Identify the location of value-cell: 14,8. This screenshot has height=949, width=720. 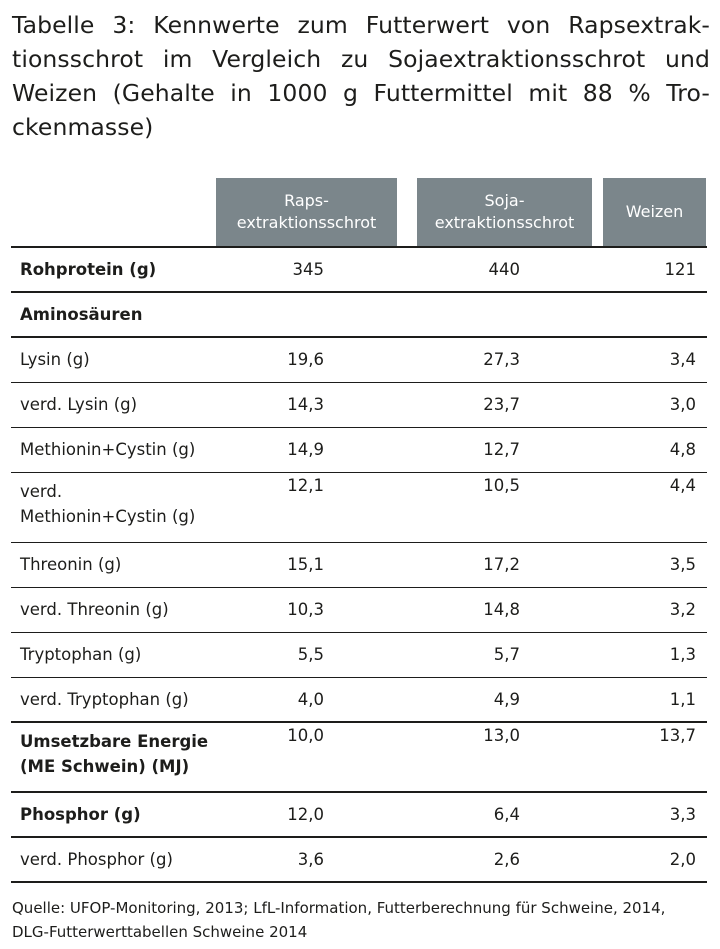
(505, 610).